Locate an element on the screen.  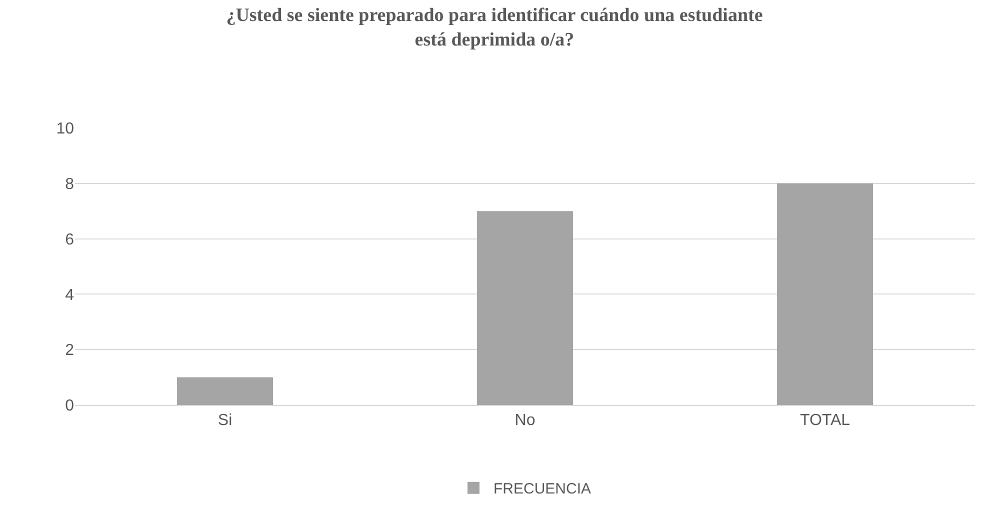
chart-title: ¿Usted se siente preparado para identificar cuándo una estudiante está deprimida o/a? is located at coordinates (494, 27).